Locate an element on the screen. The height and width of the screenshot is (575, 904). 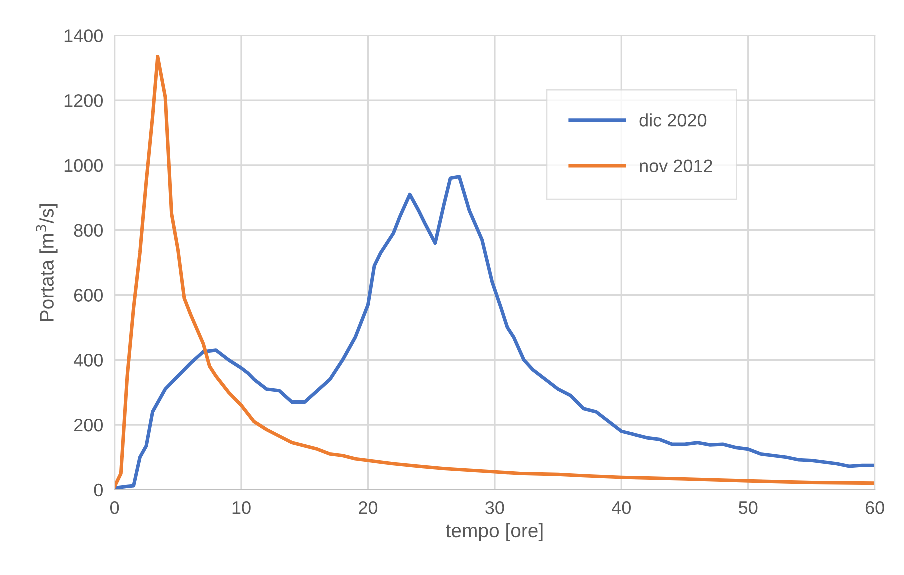
y-tick-label: 1200 is located at coordinates (83, 101).